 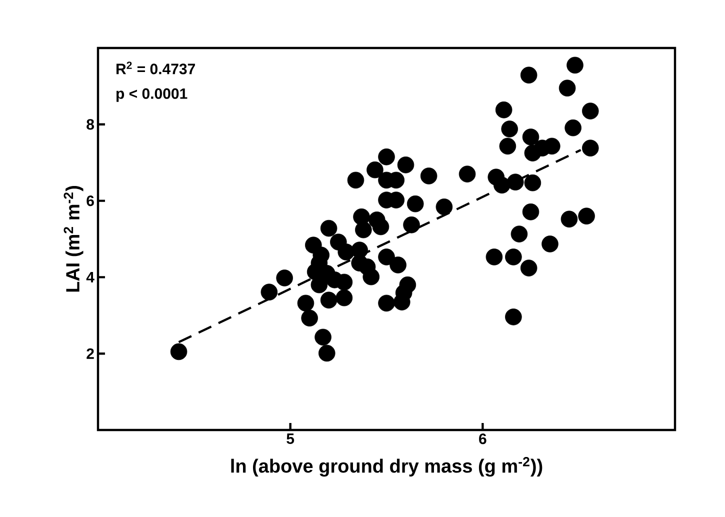 I want to click on annotation: p < 0.0001, so click(x=152, y=95).